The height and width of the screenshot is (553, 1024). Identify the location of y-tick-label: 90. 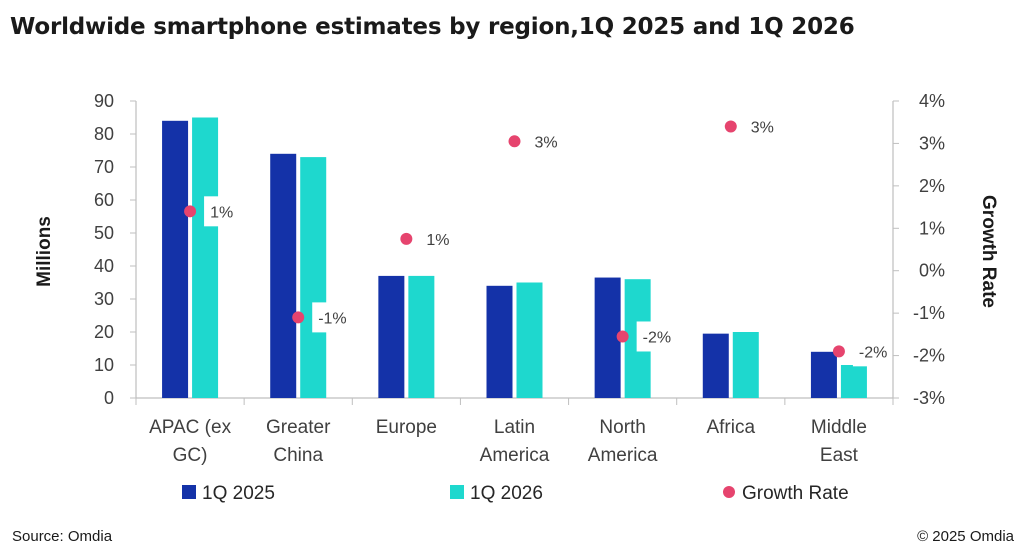
(104, 101).